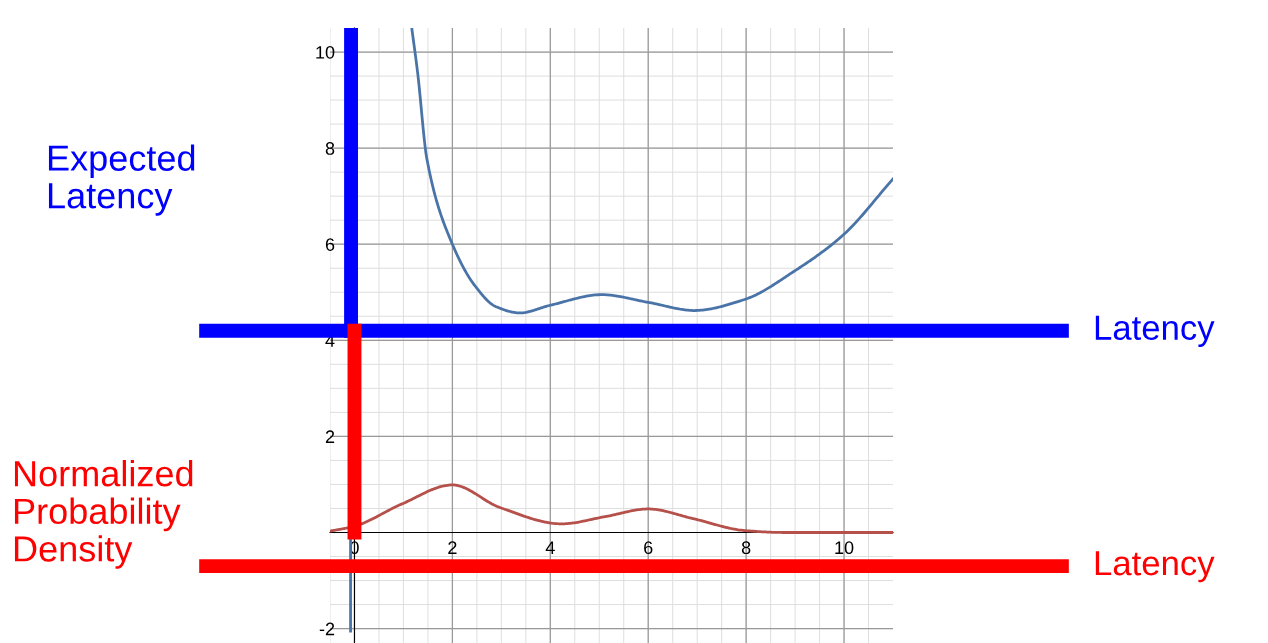 The image size is (1268, 643). Describe the element at coordinates (452, 547) in the screenshot. I see `x-tick-label: 2` at that location.